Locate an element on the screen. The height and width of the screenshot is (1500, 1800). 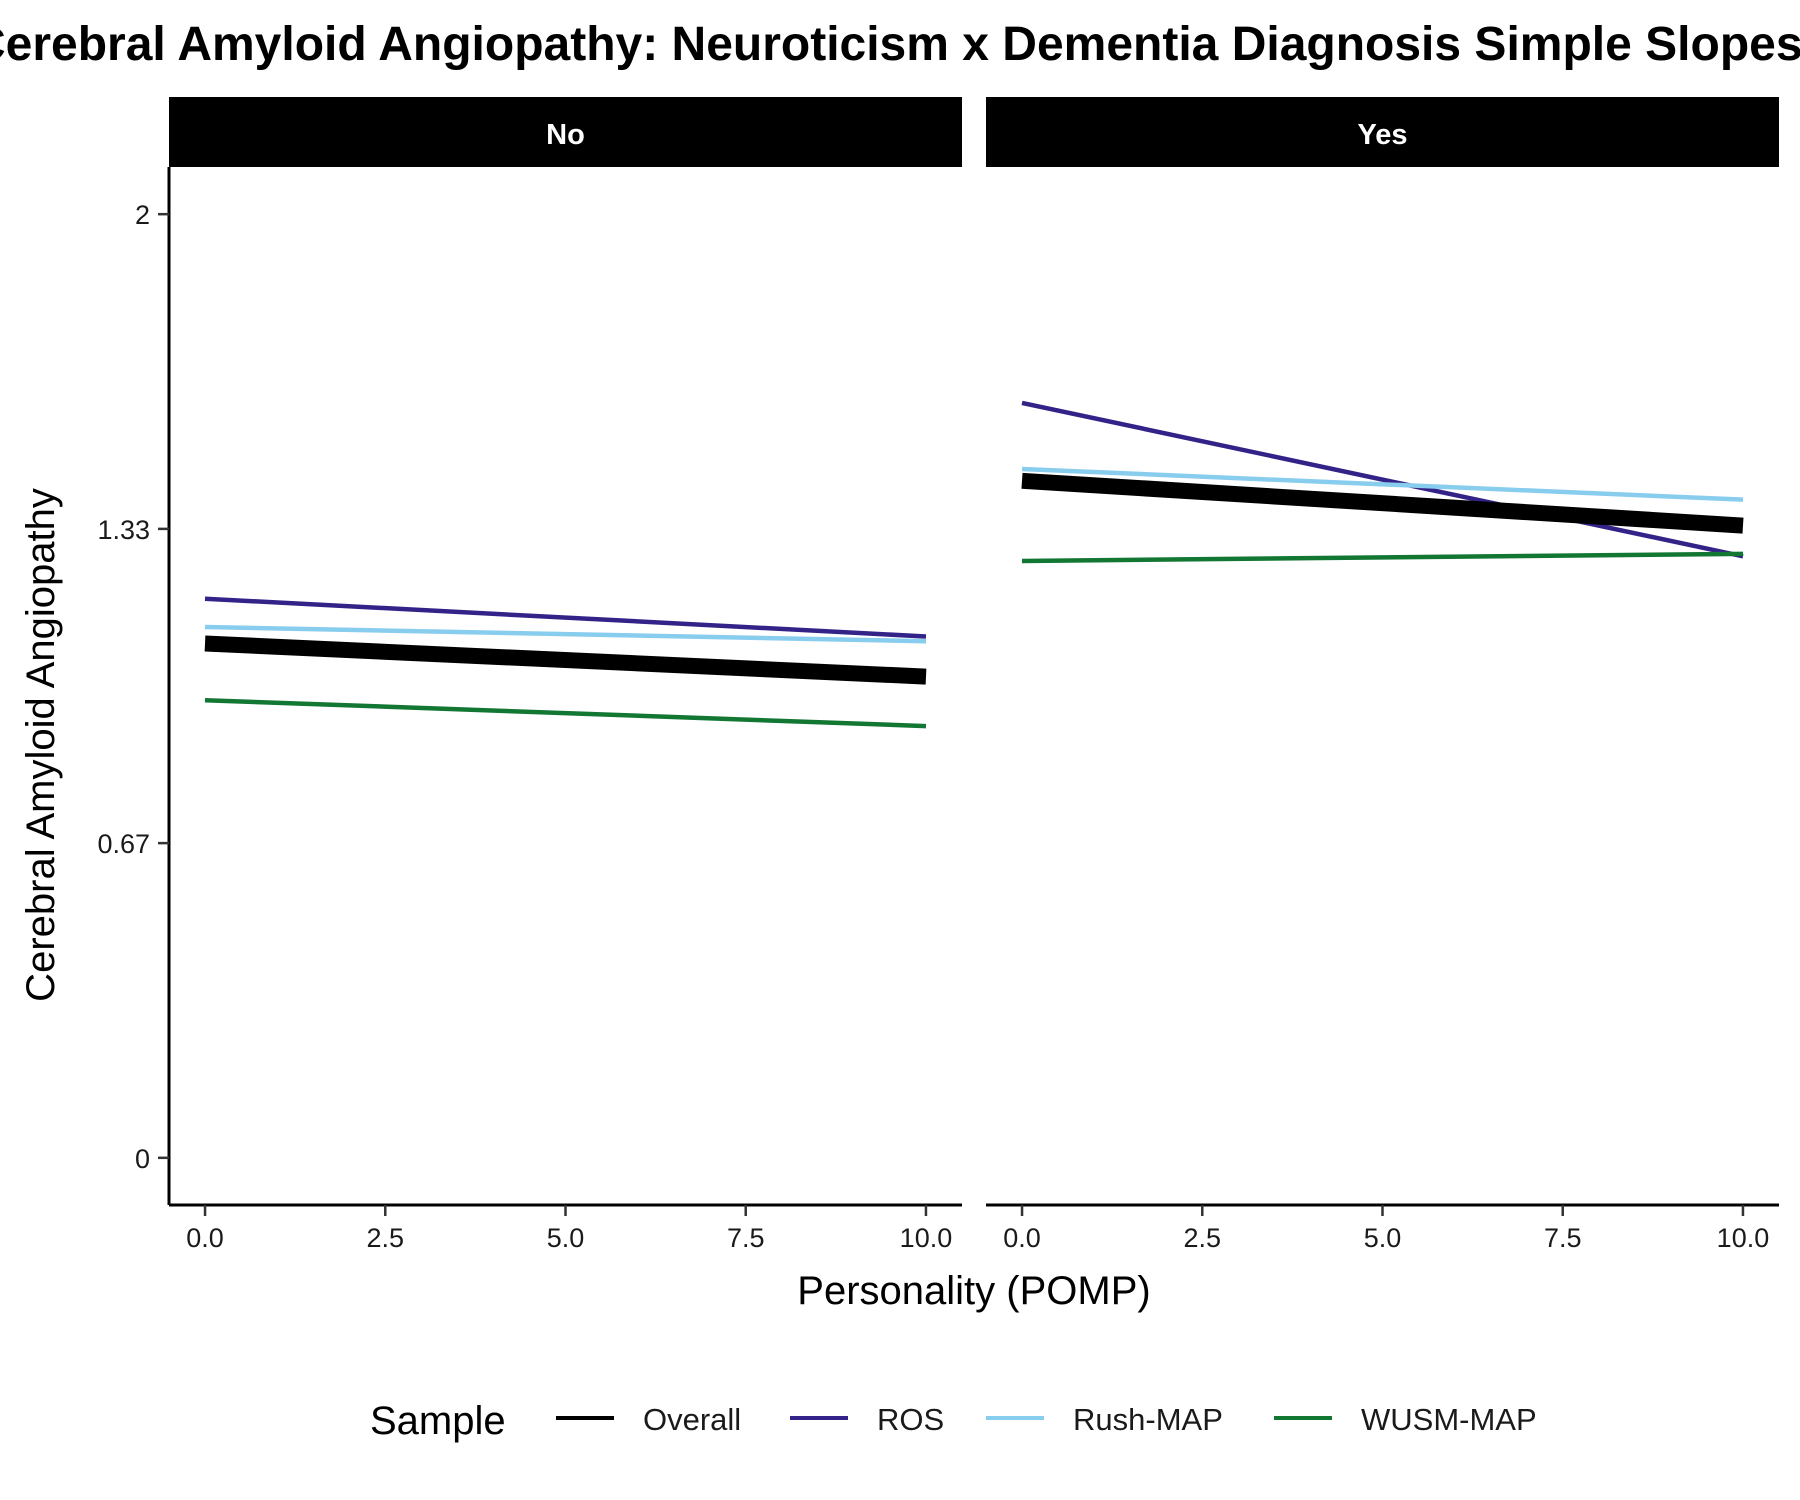
series-line-overall-no is located at coordinates (565, 660).